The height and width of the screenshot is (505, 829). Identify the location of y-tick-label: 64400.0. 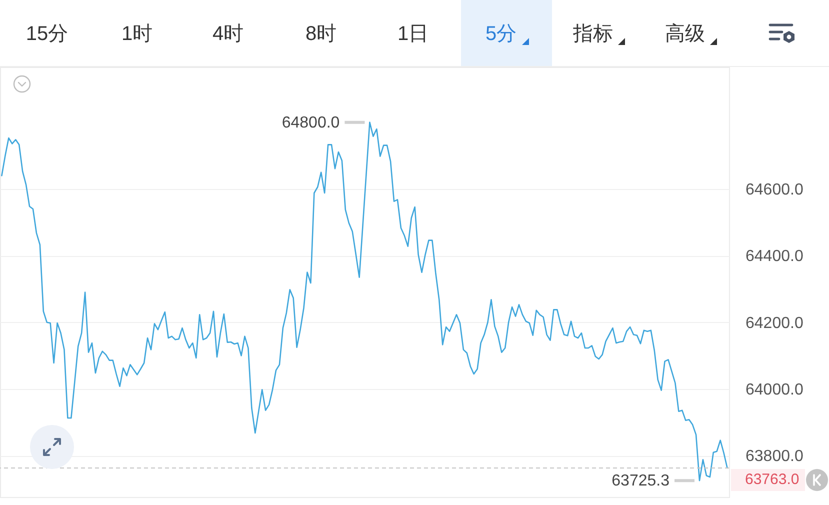
(775, 257).